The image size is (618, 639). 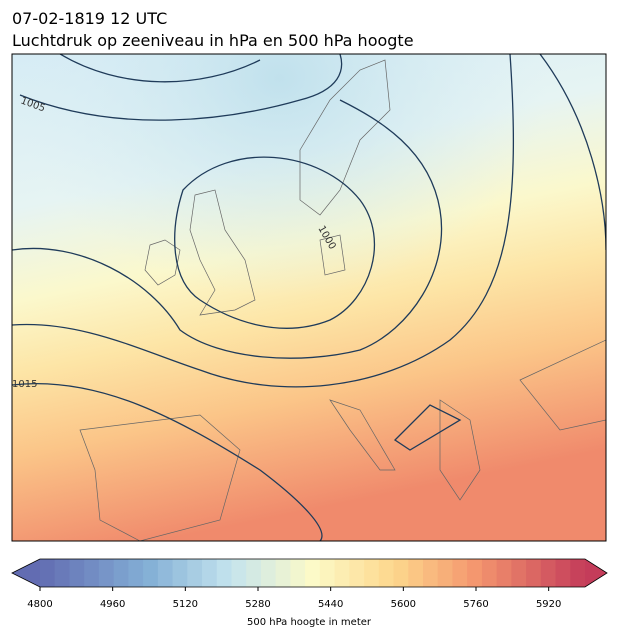 I want to click on colorbar-tick-label: 5440, so click(x=330, y=604).